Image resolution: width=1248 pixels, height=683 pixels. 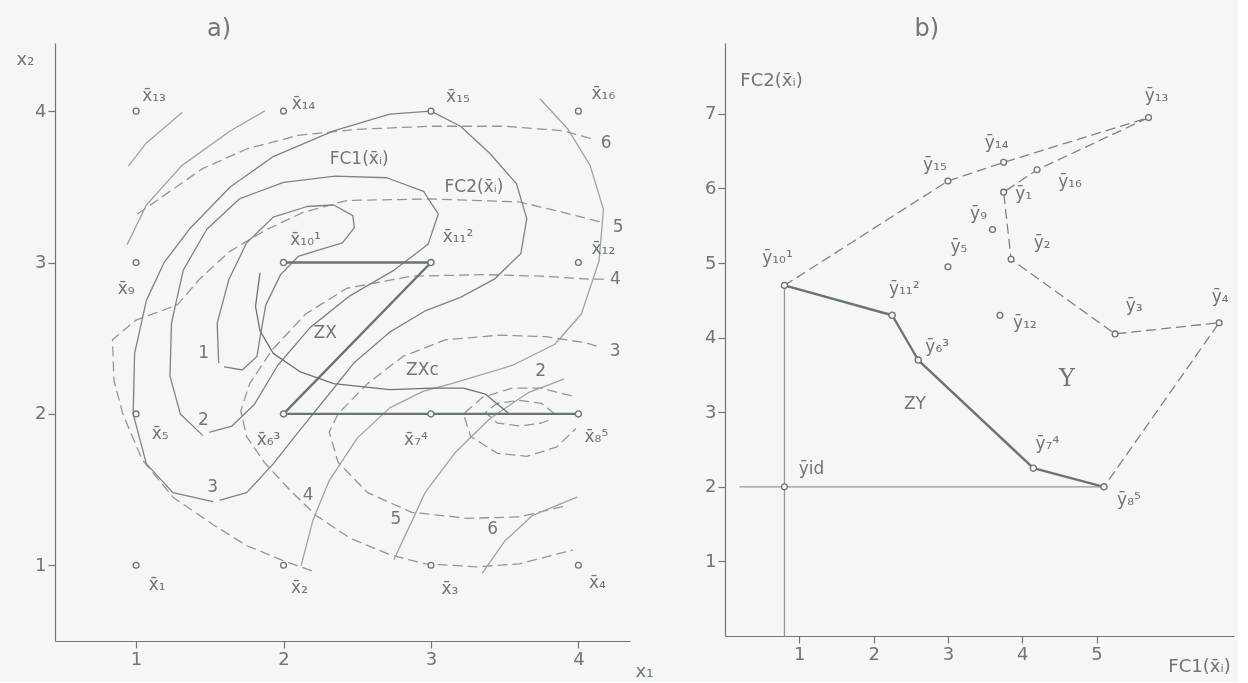 I want to click on annotation: Y, so click(x=1067, y=378).